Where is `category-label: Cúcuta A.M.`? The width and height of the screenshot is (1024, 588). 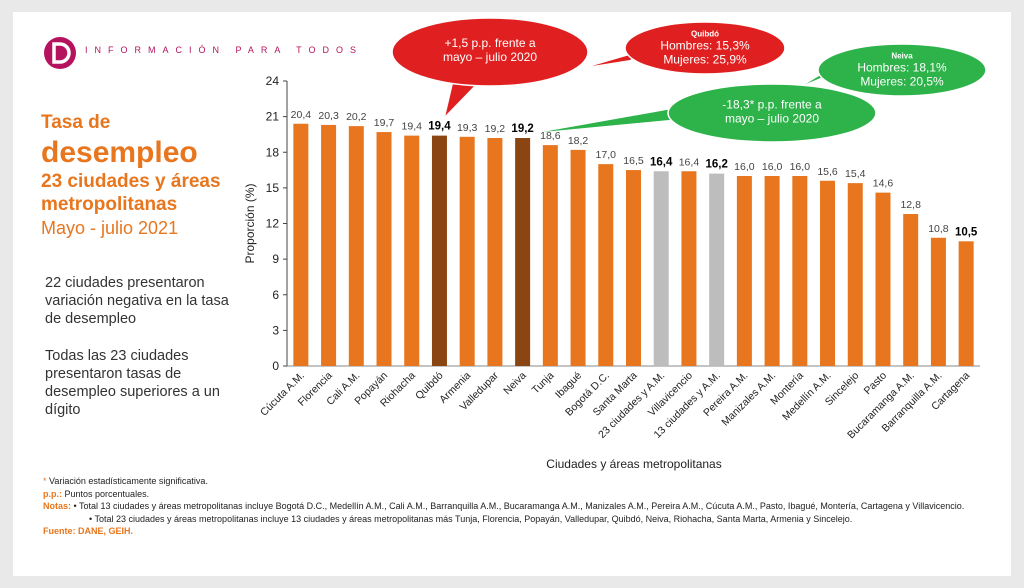
category-label: Cúcuta A.M. is located at coordinates (282, 394).